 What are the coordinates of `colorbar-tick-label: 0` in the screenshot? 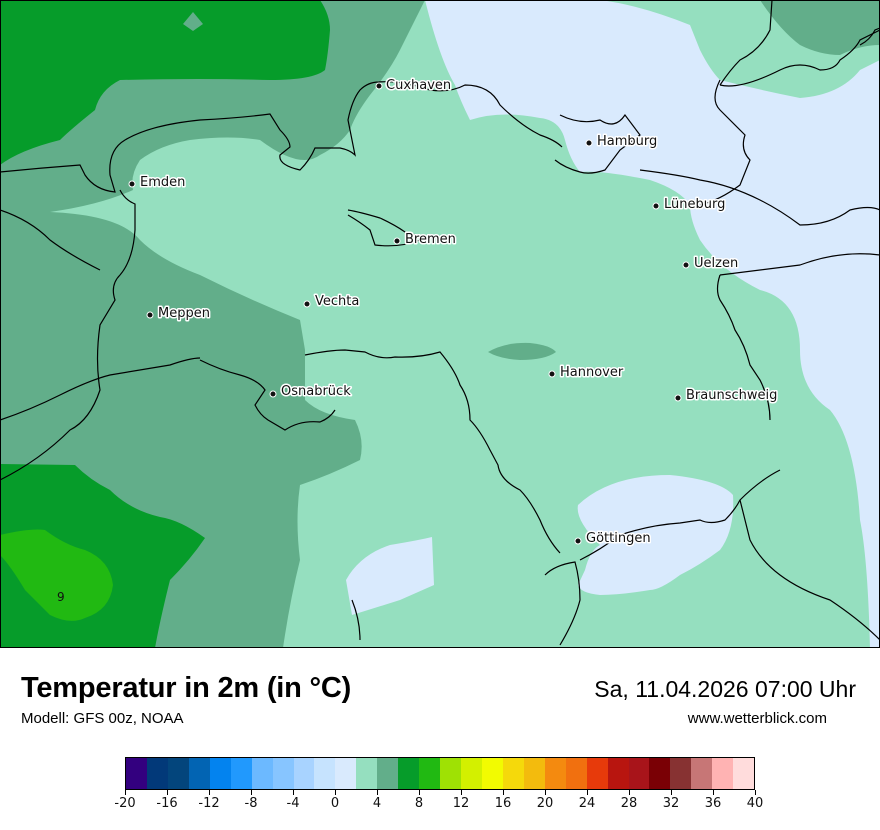 It's located at (335, 803).